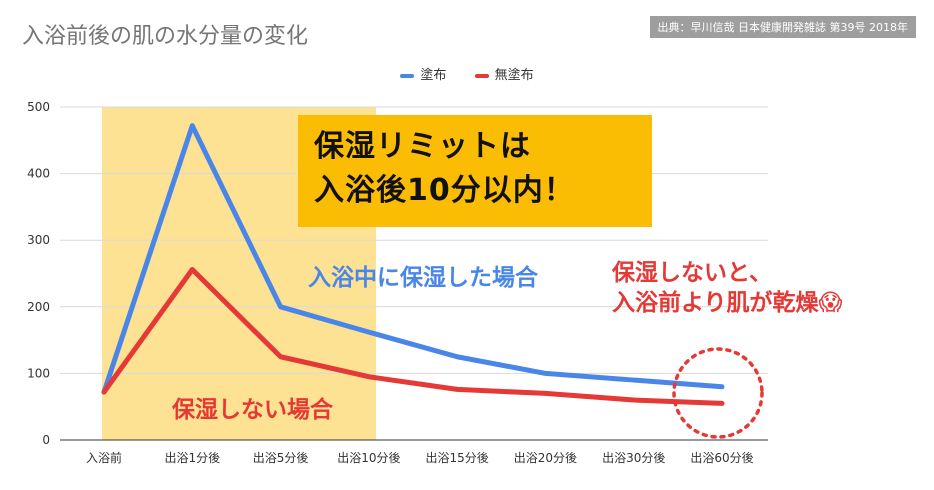 This screenshot has height=490, width=934. What do you see at coordinates (423, 278) in the screenshot?
I see `annotation-coated: 入浴中に保湿した場合` at bounding box center [423, 278].